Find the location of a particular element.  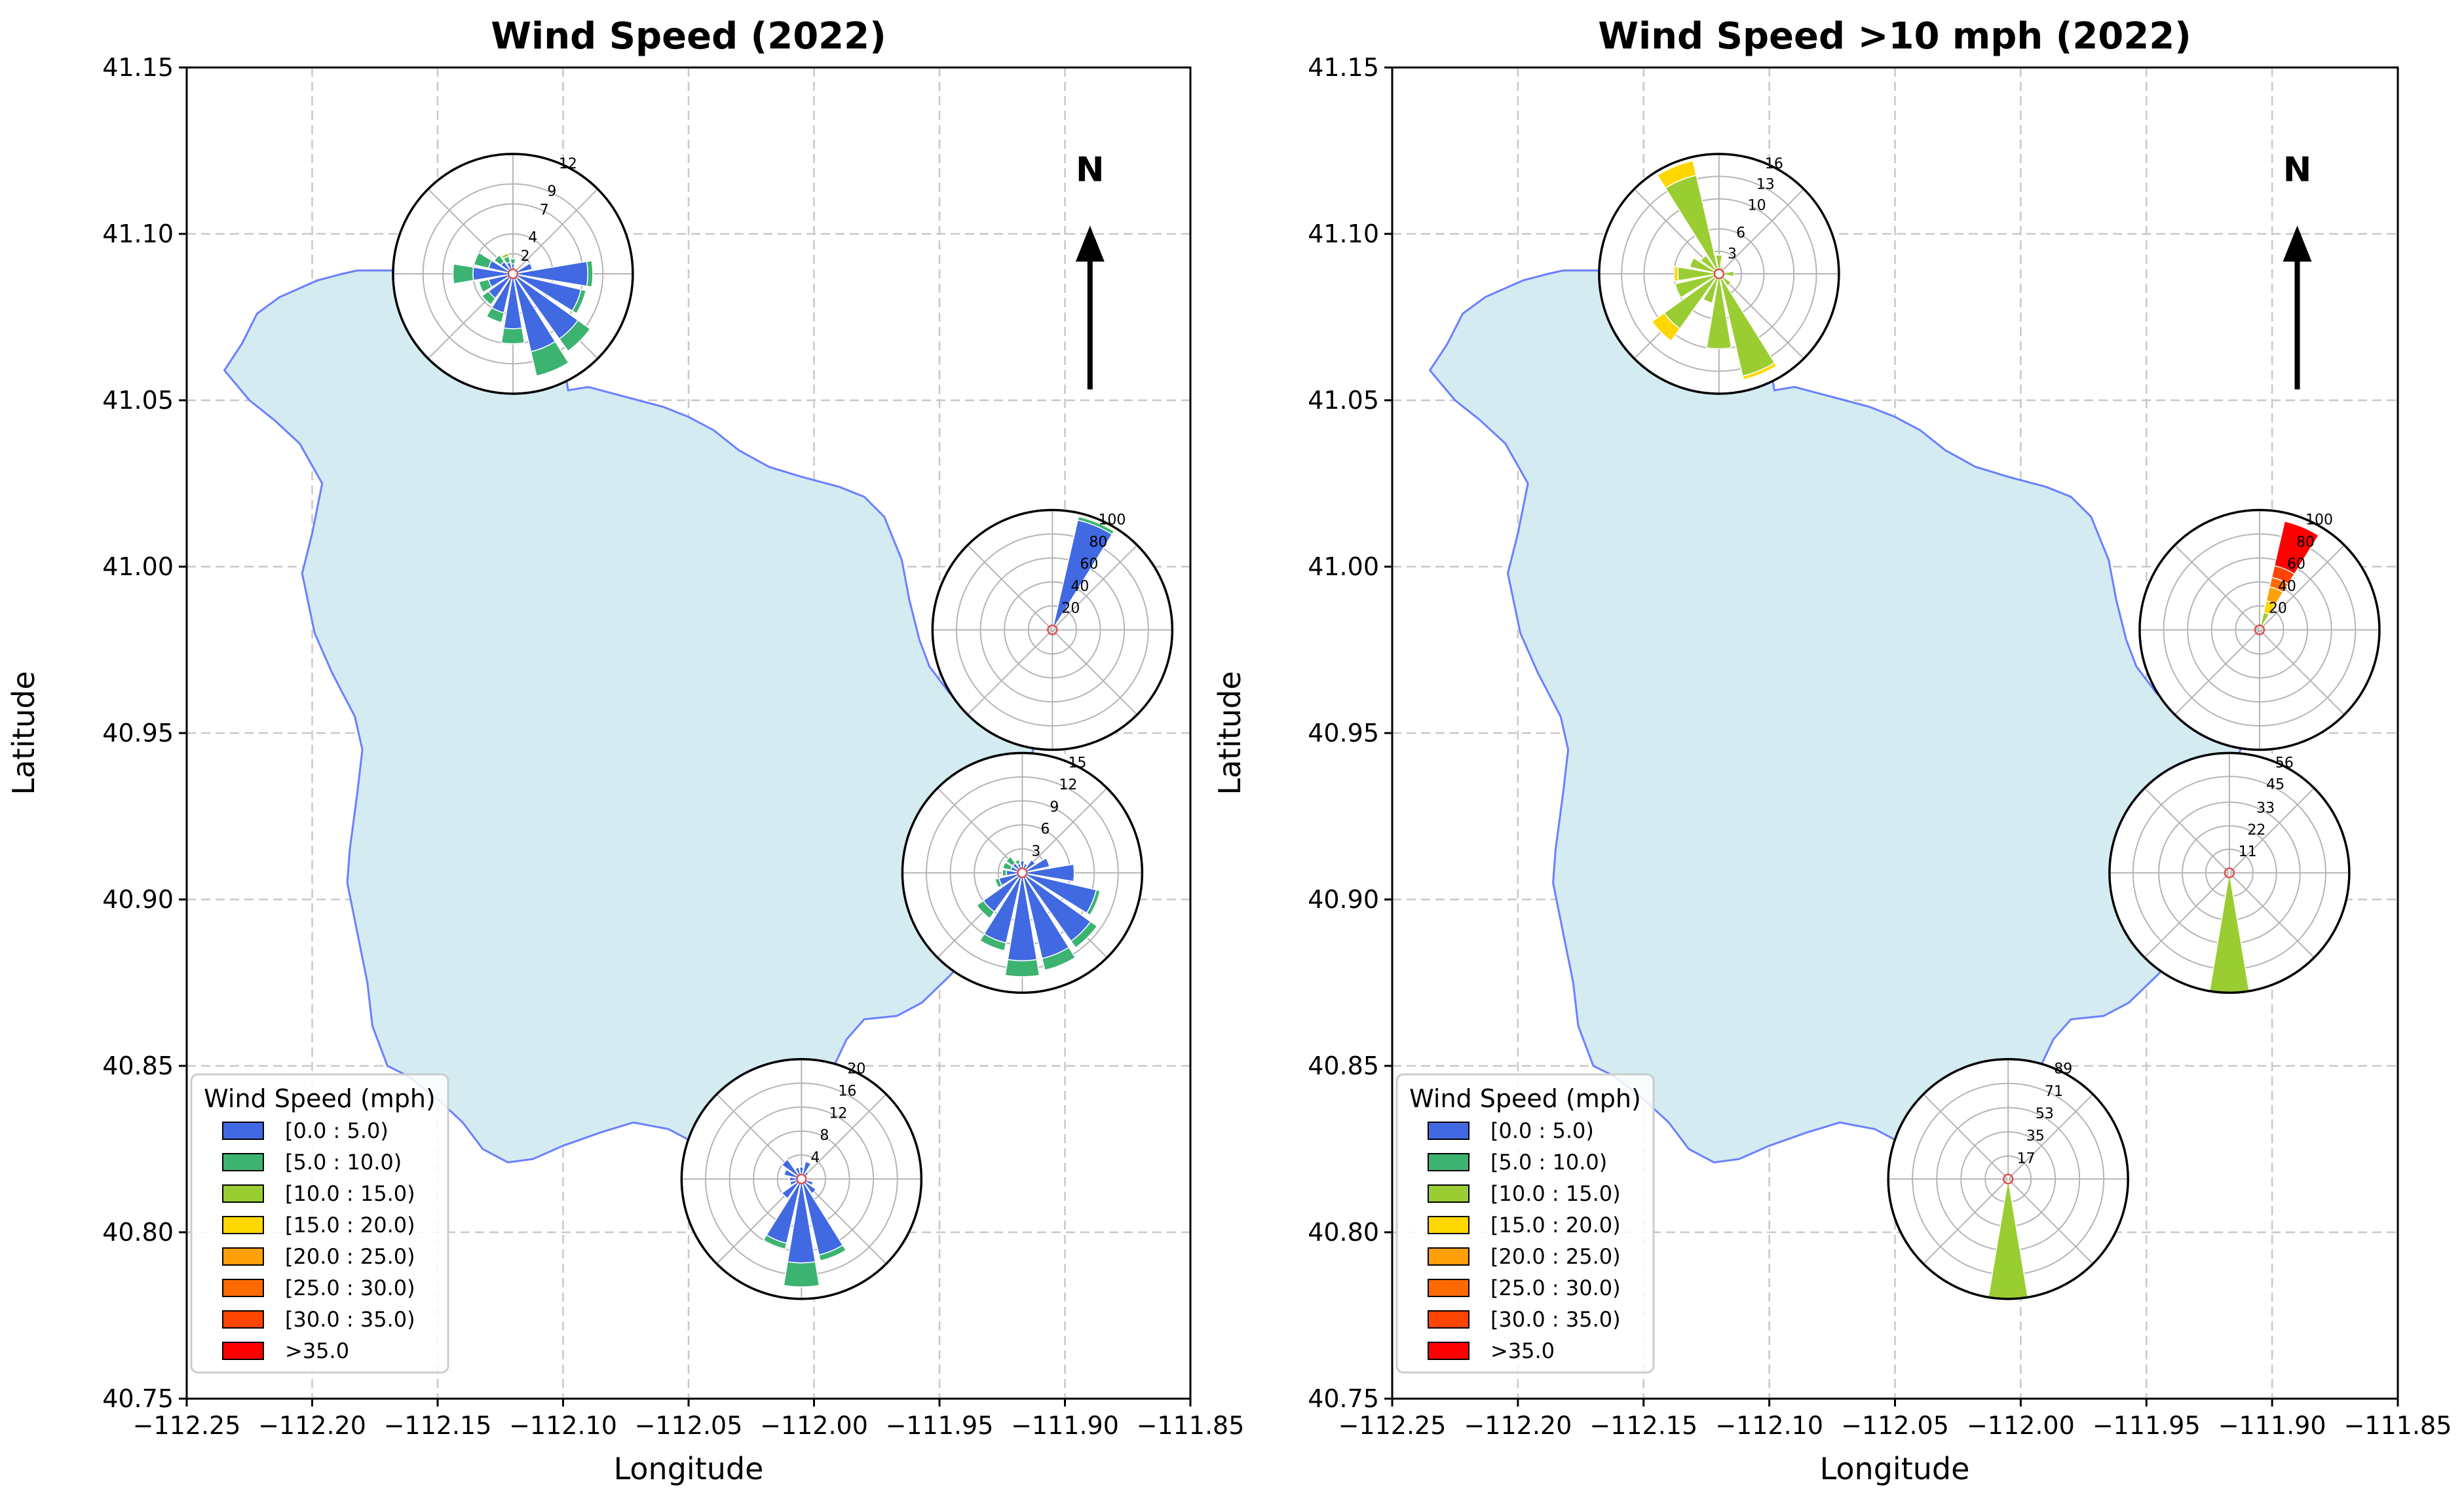

rose-outline is located at coordinates (2008, 1178).